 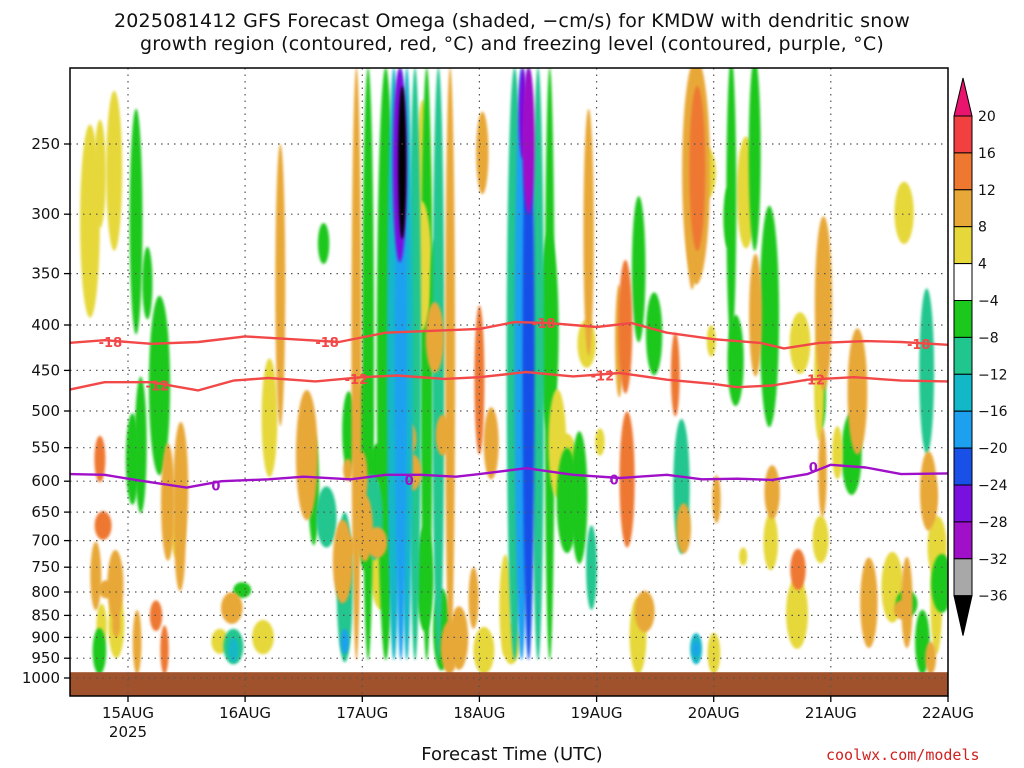 What do you see at coordinates (993, 449) in the screenshot?
I see `colorbar-label: −20` at bounding box center [993, 449].